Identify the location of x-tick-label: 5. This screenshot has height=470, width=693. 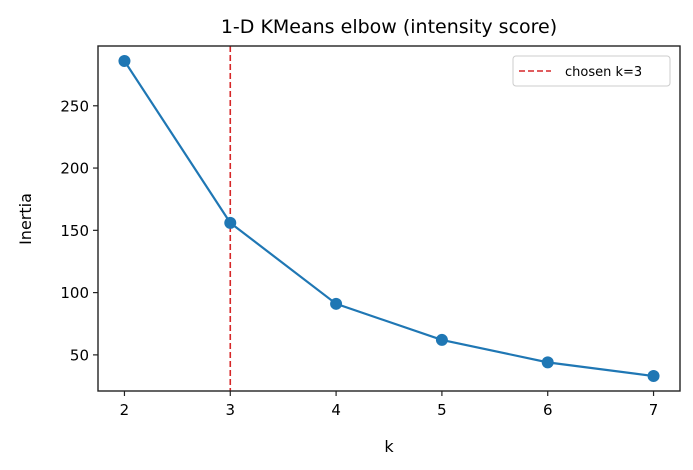
(442, 410).